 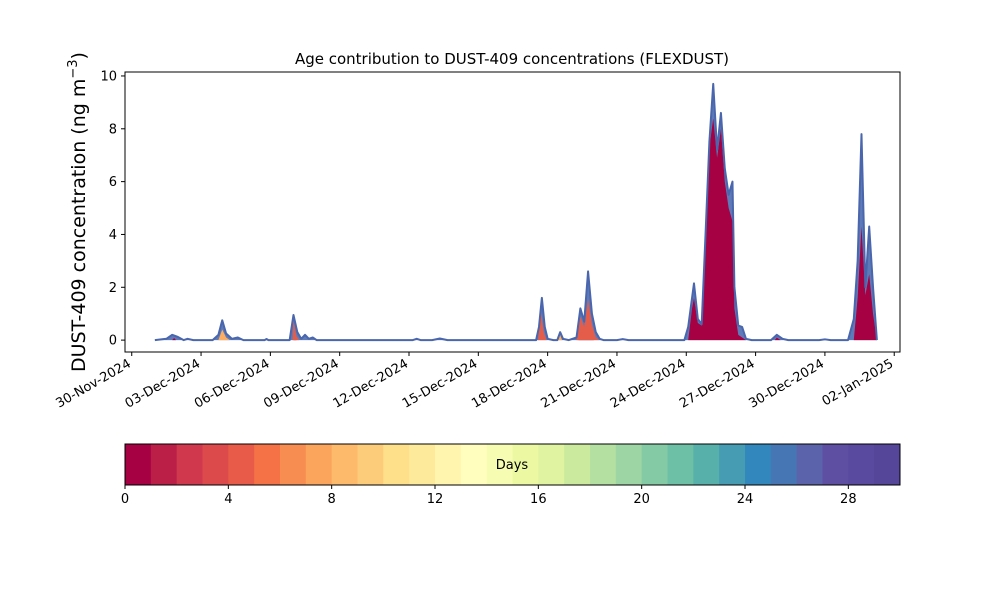 What do you see at coordinates (848, 499) in the screenshot?
I see `colorbar-tick-label: 28` at bounding box center [848, 499].